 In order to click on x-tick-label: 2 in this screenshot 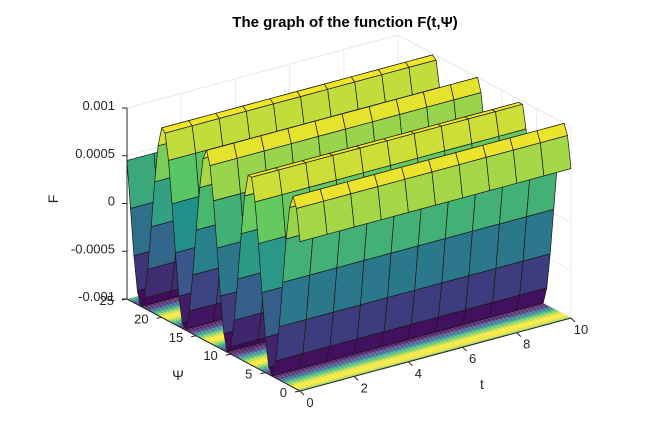, I will do `click(364, 387)`.